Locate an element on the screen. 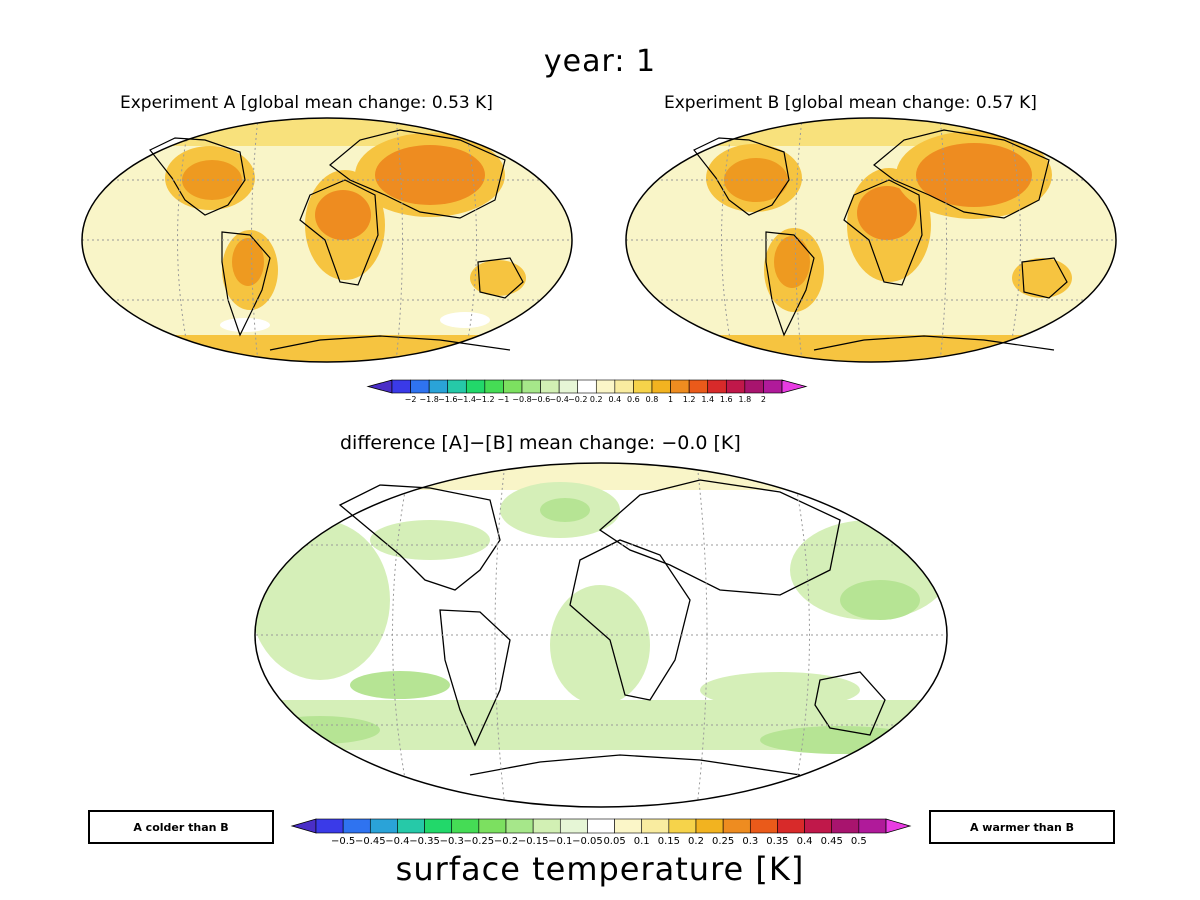 This screenshot has height=900, width=1200. colorbar-bottom-tick-label: 0.2 is located at coordinates (696, 841).